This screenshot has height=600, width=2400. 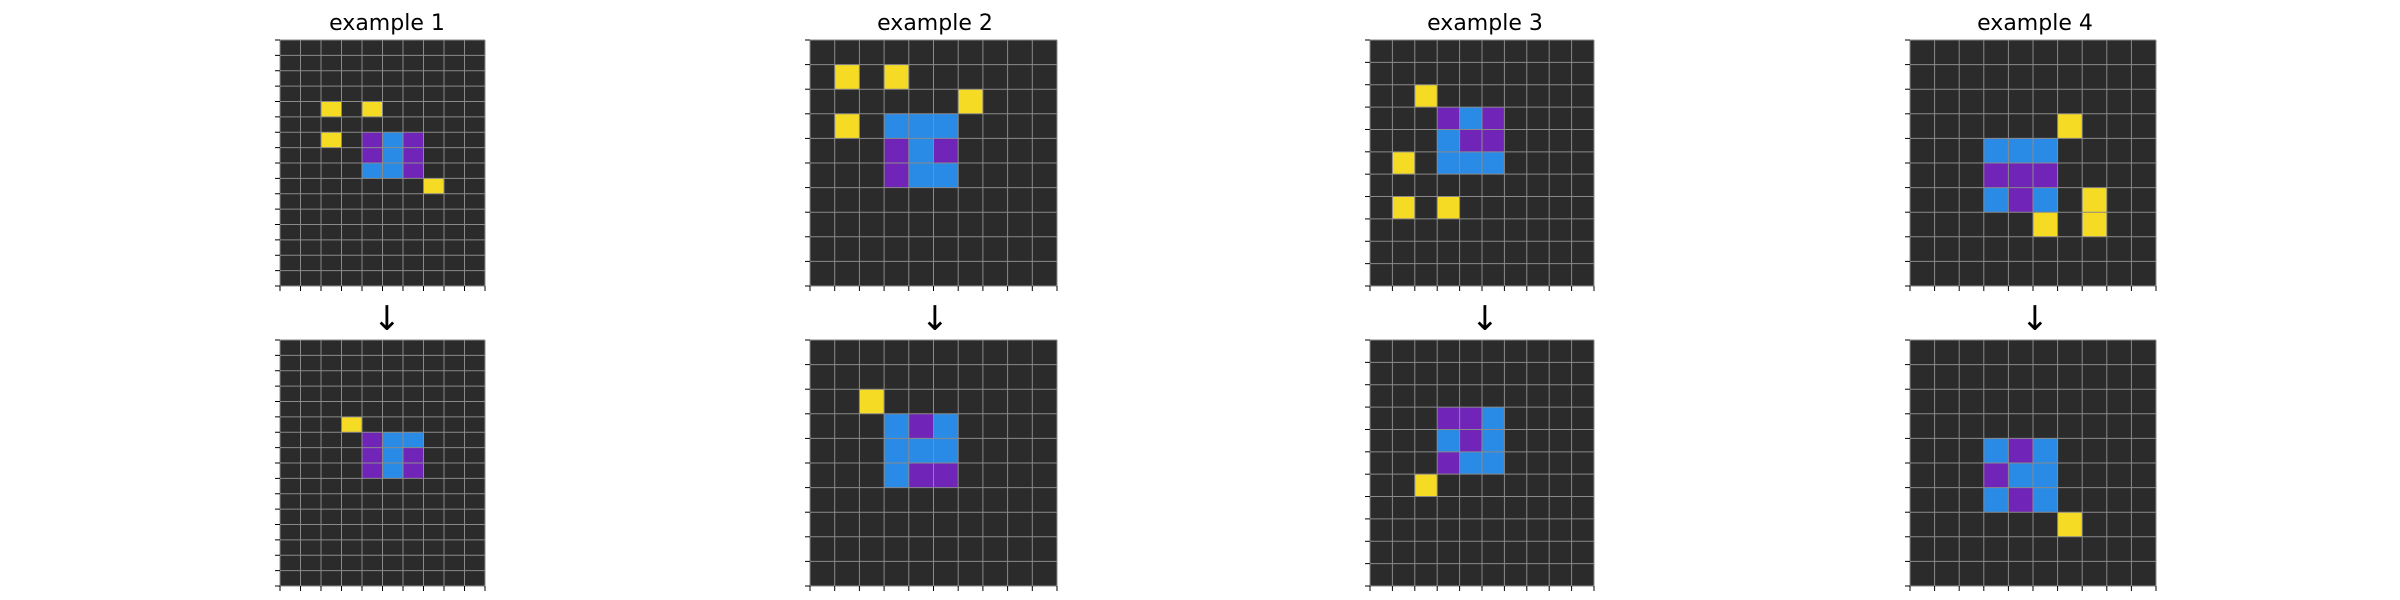 I want to click on input-grid-gridlines, so click(x=382, y=163).